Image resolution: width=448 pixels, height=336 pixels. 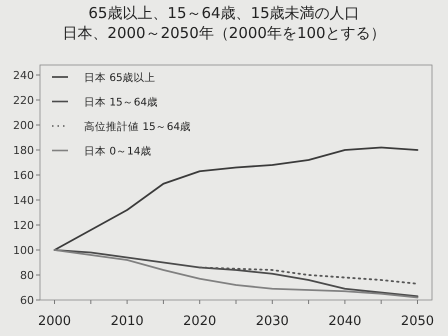 I want to click on x-tick-label: 2020, so click(x=199, y=321).